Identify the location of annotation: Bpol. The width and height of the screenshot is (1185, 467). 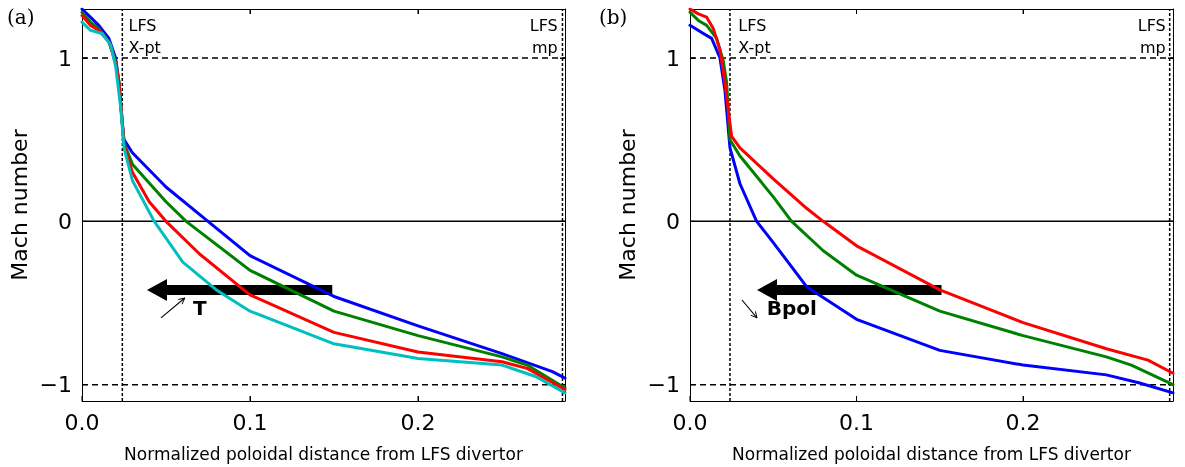
(791, 307).